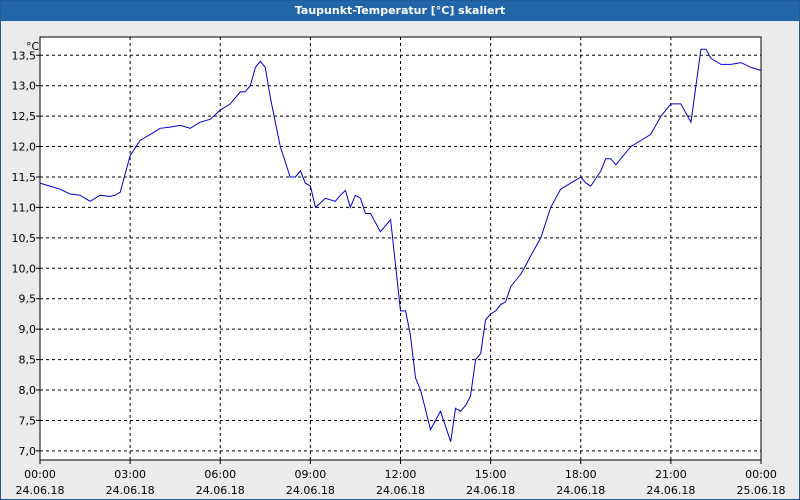 The width and height of the screenshot is (800, 500). Describe the element at coordinates (401, 474) in the screenshot. I see `x-tick-time: 12:00` at that location.